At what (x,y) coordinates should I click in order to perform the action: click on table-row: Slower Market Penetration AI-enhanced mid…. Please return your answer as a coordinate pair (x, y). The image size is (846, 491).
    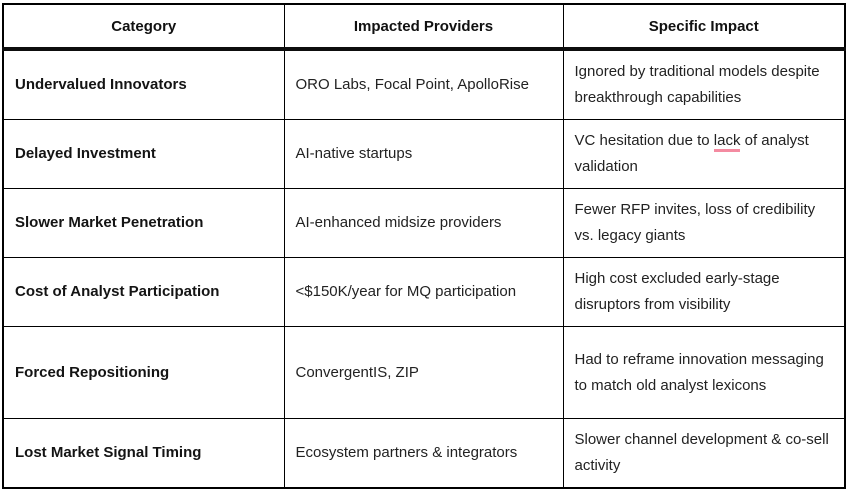
    Looking at the image, I should click on (424, 223).